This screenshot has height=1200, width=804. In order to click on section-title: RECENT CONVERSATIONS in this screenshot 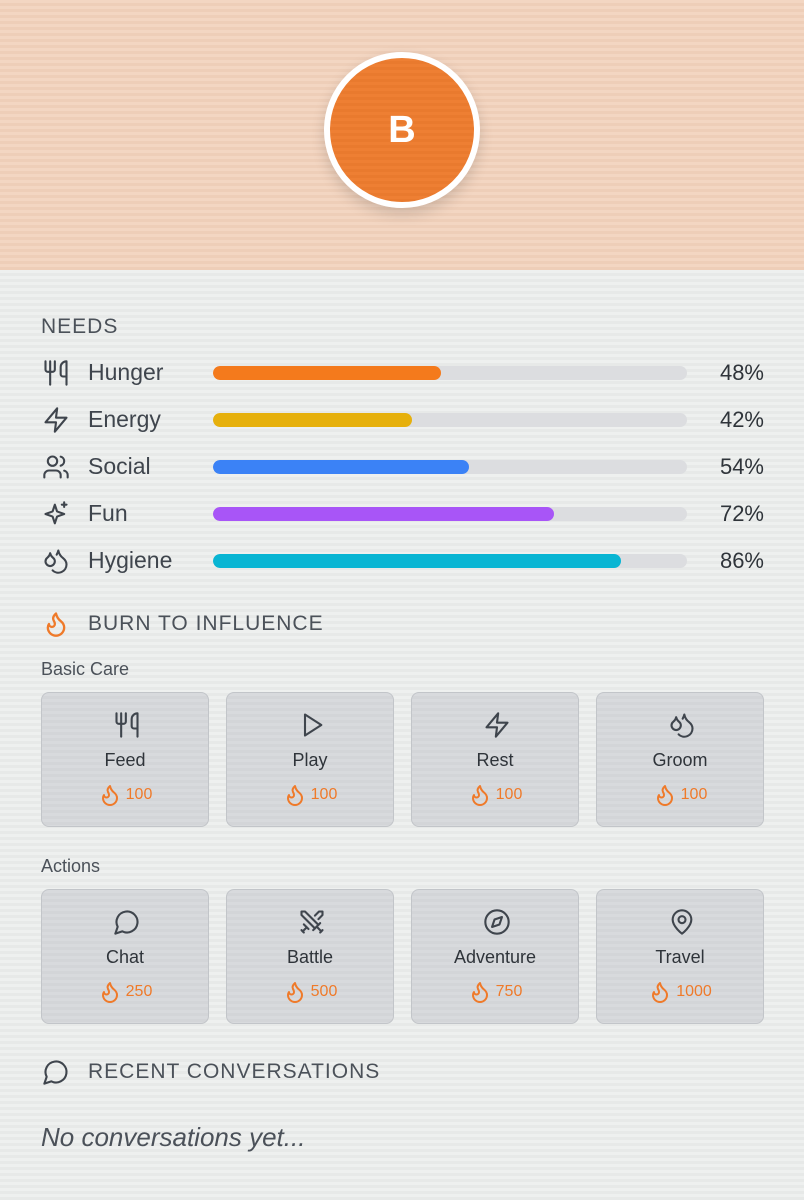, I will do `click(234, 1071)`.